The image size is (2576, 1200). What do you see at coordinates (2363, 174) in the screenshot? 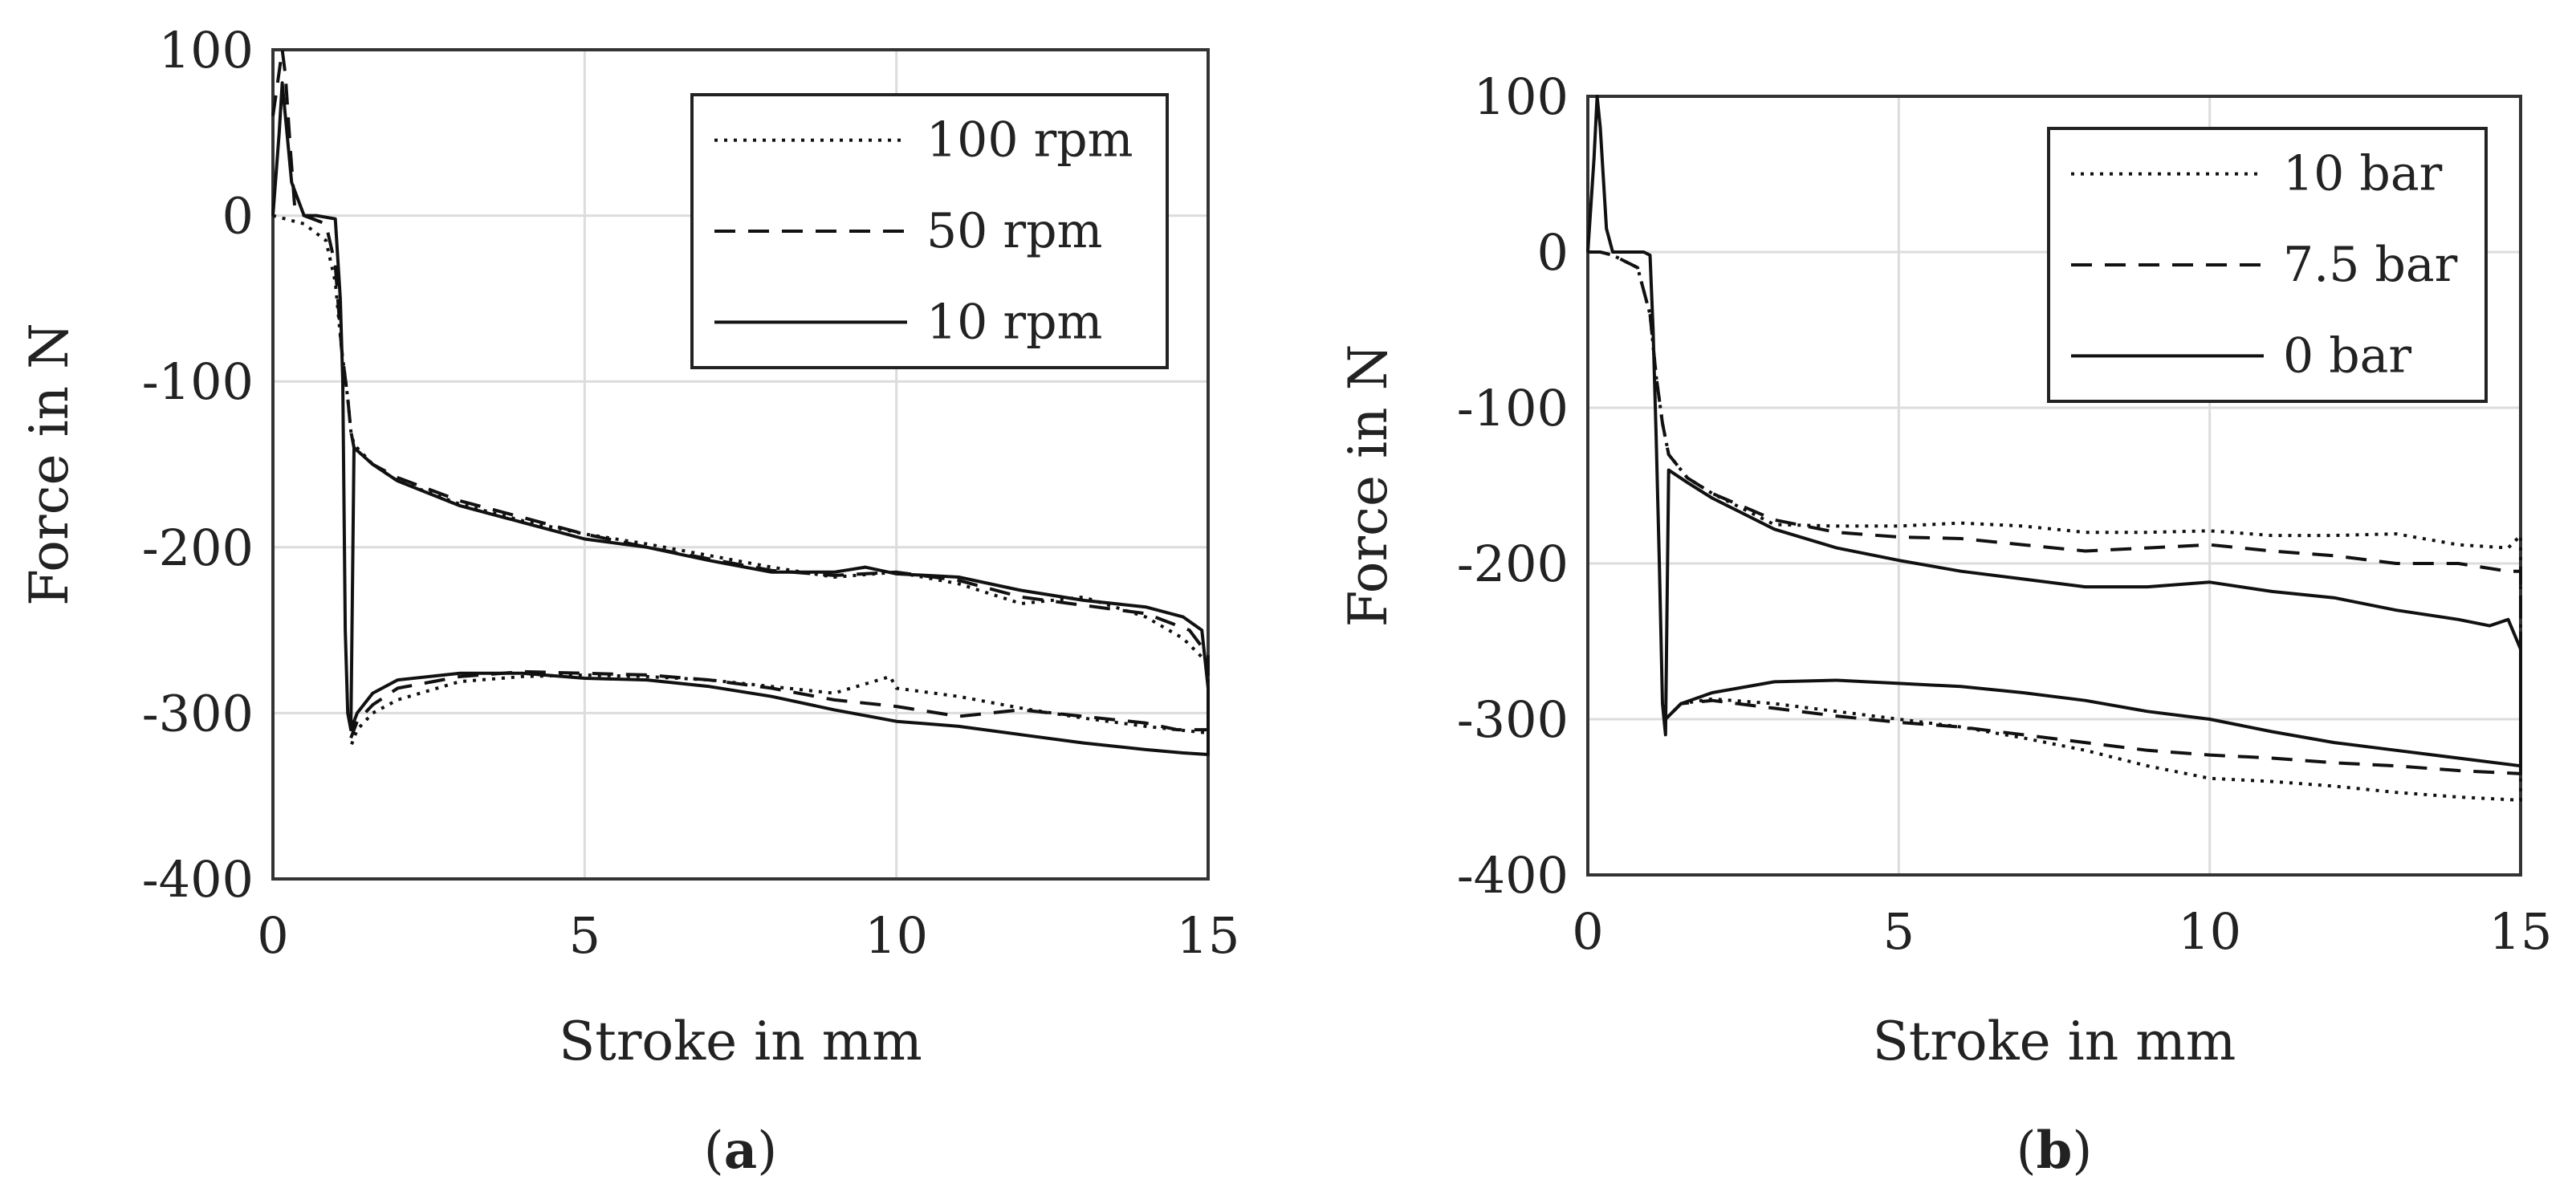
I see `legend-label: 10 bar` at bounding box center [2363, 174].